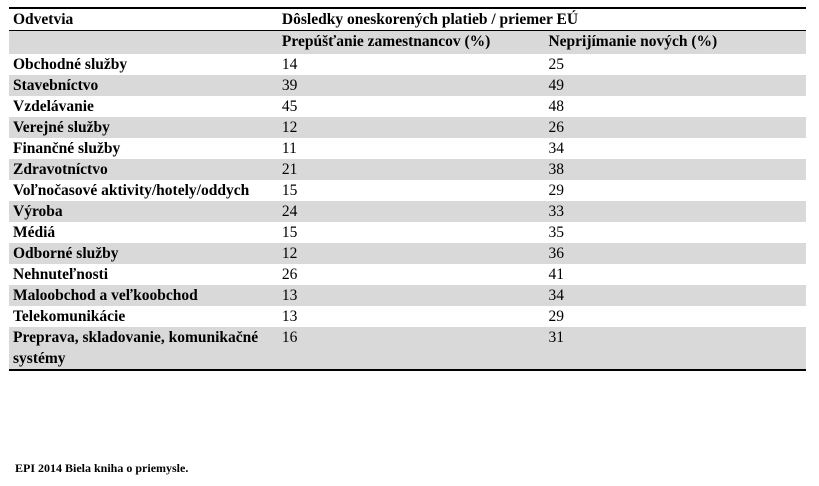 Image resolution: width=819 pixels, height=486 pixels. Describe the element at coordinates (675, 349) in the screenshot. I see `row-no-hiring: 31` at that location.